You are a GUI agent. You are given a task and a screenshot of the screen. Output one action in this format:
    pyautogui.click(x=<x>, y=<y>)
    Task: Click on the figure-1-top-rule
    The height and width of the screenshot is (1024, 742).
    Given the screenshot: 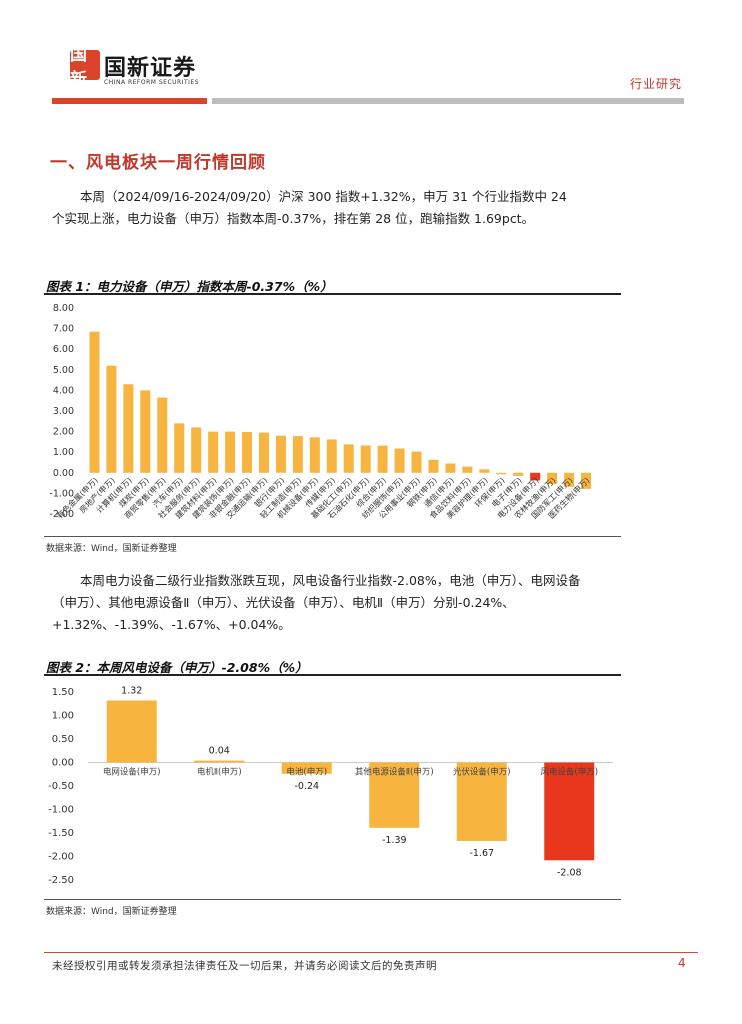 What is the action you would take?
    pyautogui.click(x=332, y=294)
    